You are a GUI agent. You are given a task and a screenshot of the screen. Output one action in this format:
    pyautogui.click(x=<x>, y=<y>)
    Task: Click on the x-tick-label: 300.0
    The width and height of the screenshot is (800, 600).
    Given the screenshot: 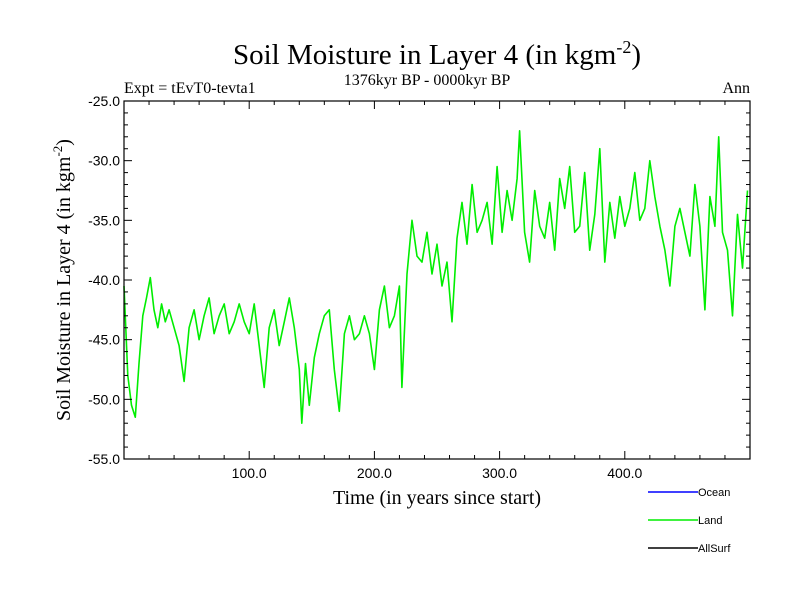 What is the action you would take?
    pyautogui.click(x=499, y=473)
    